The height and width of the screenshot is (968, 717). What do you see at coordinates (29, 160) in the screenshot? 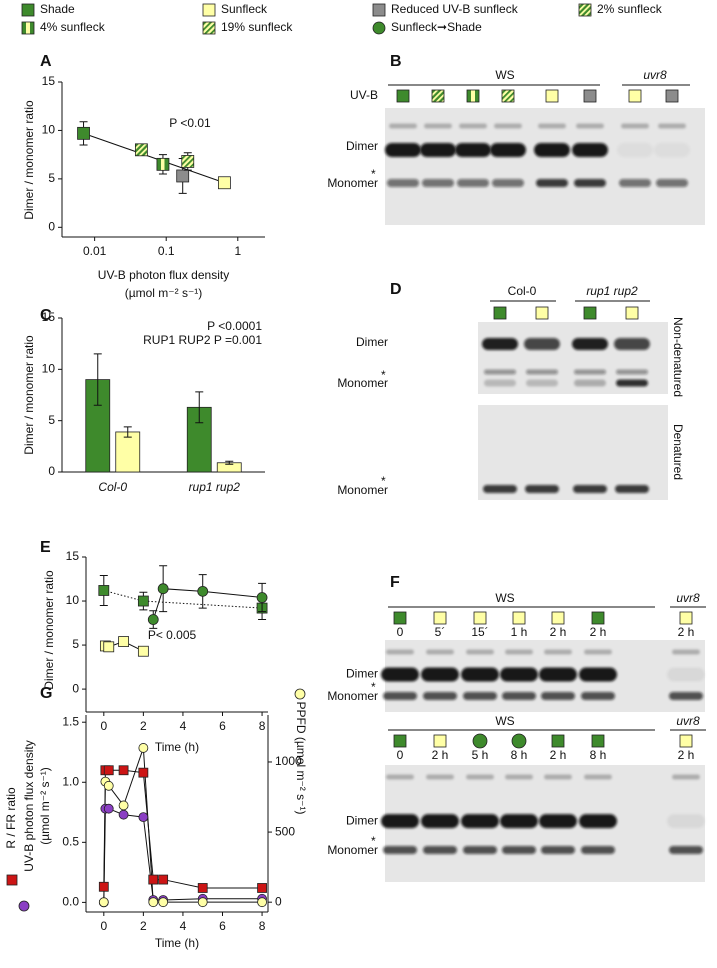
I see `y-axis-label: Dimer / monomer ratio` at bounding box center [29, 160].